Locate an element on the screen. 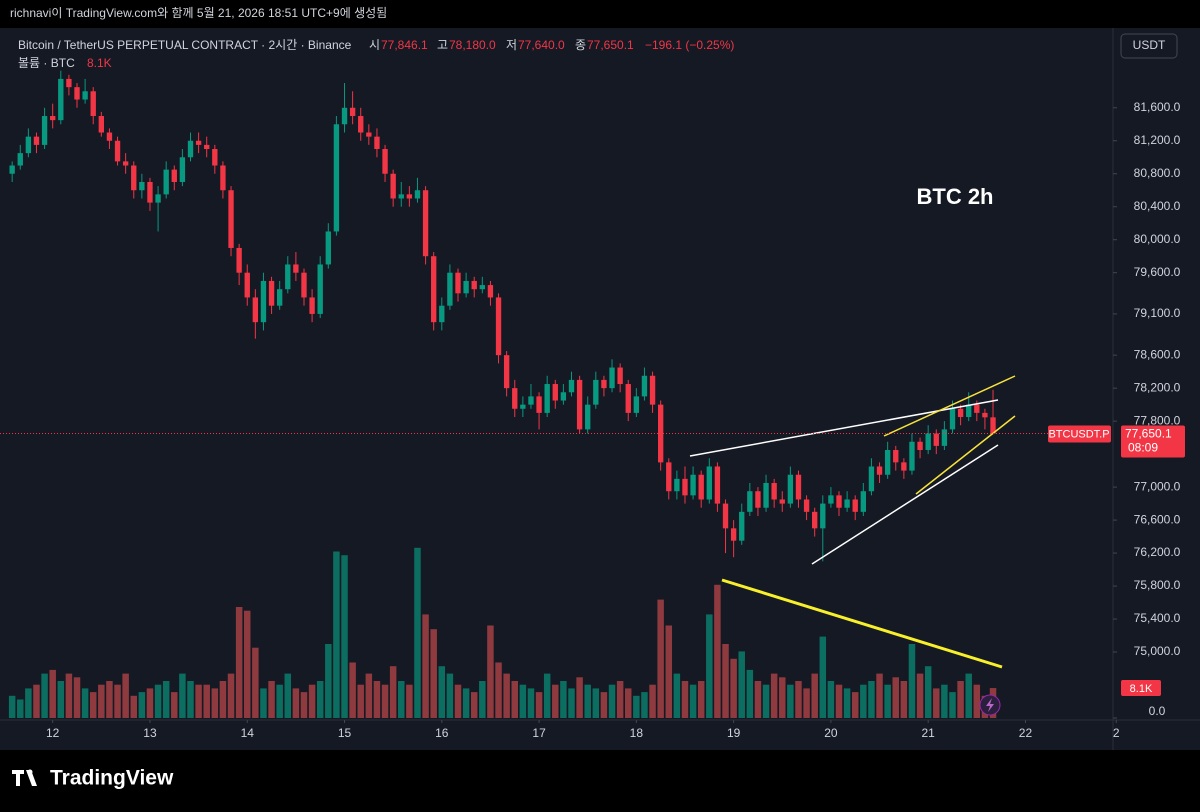 Image resolution: width=1200 pixels, height=812 pixels. volume-trend-line is located at coordinates (862, 623).